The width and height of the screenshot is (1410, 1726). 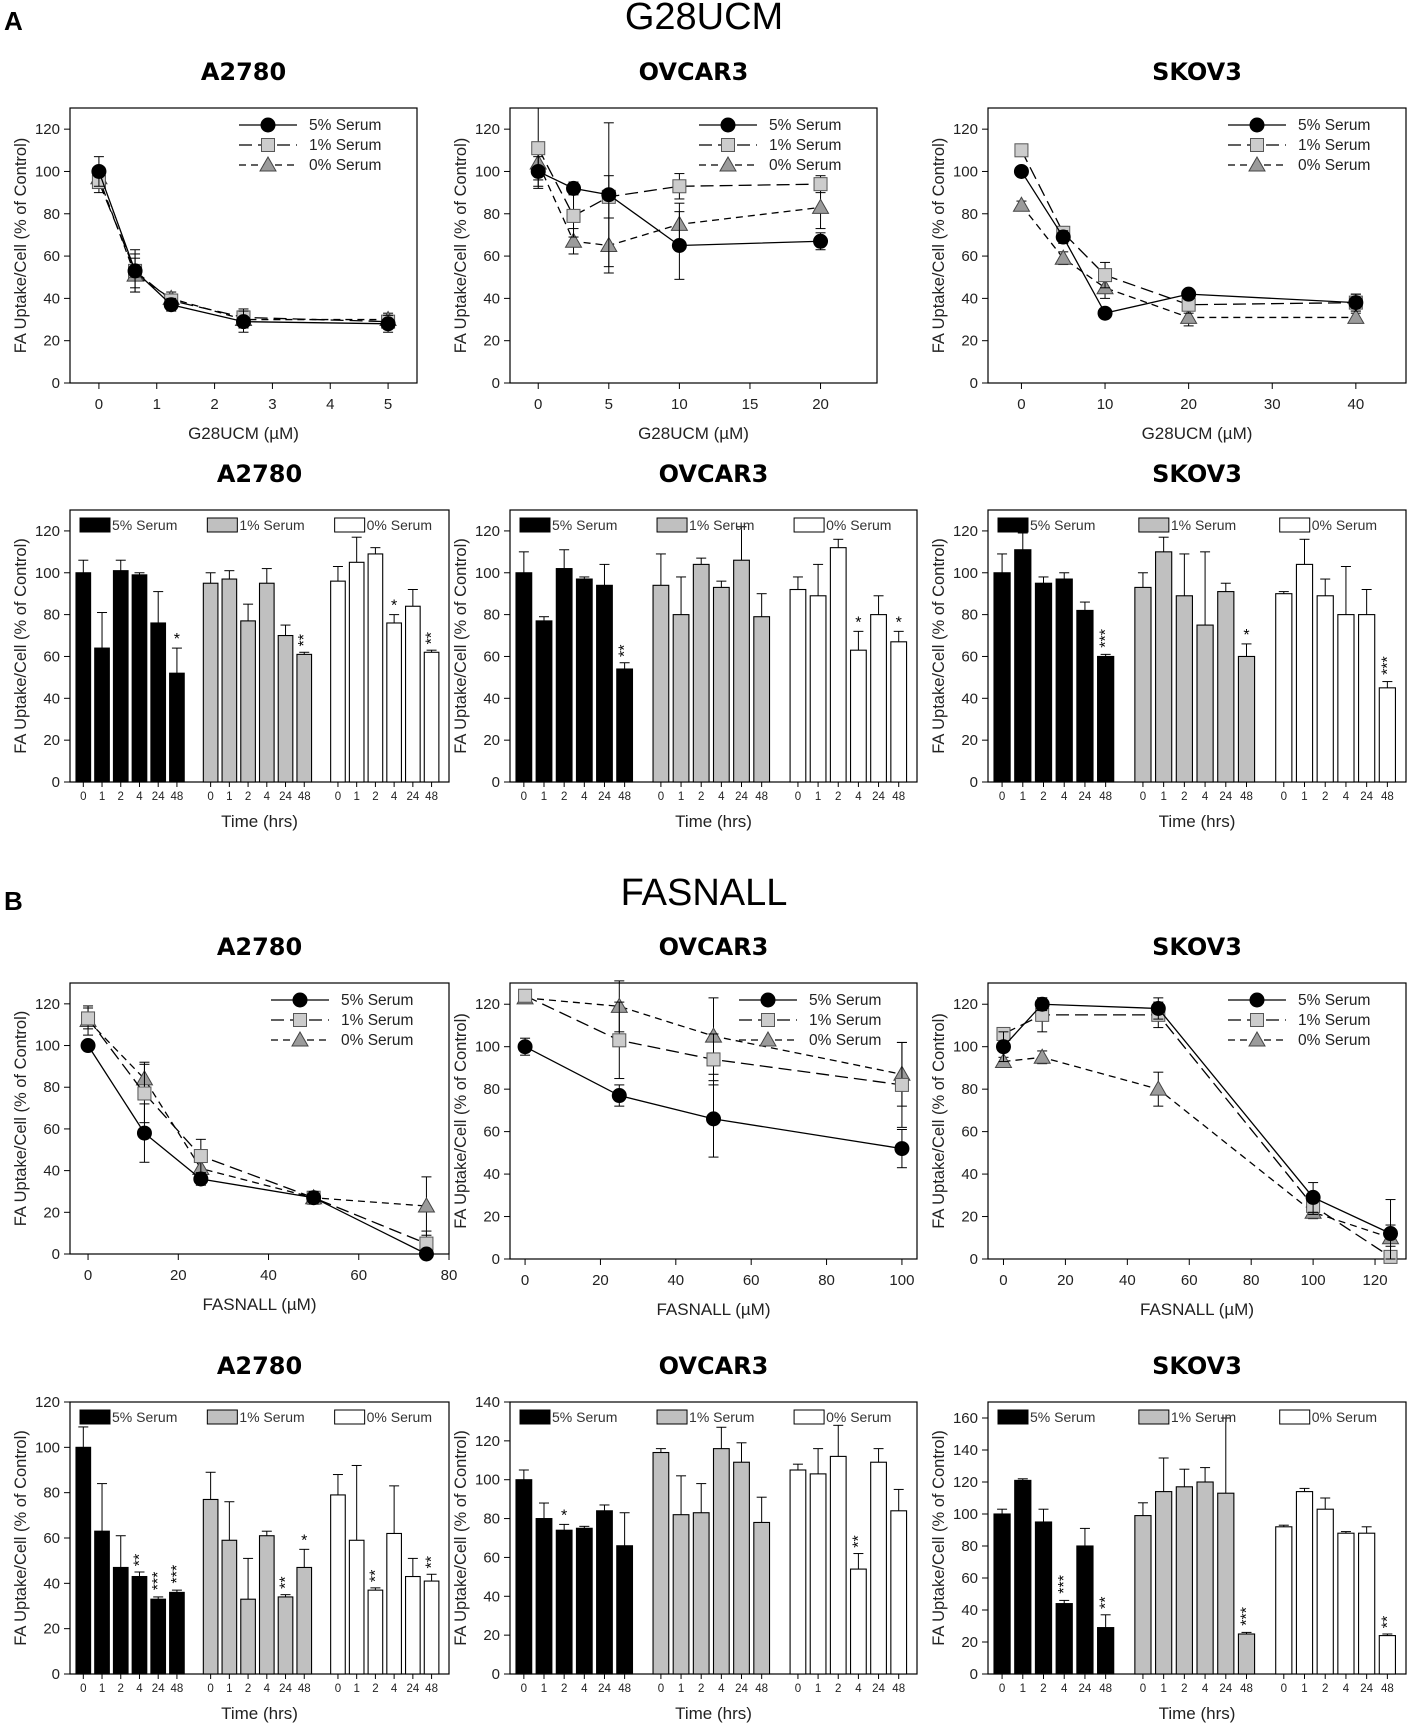 What do you see at coordinates (259, 1118) in the screenshot?
I see `plot-frame` at bounding box center [259, 1118].